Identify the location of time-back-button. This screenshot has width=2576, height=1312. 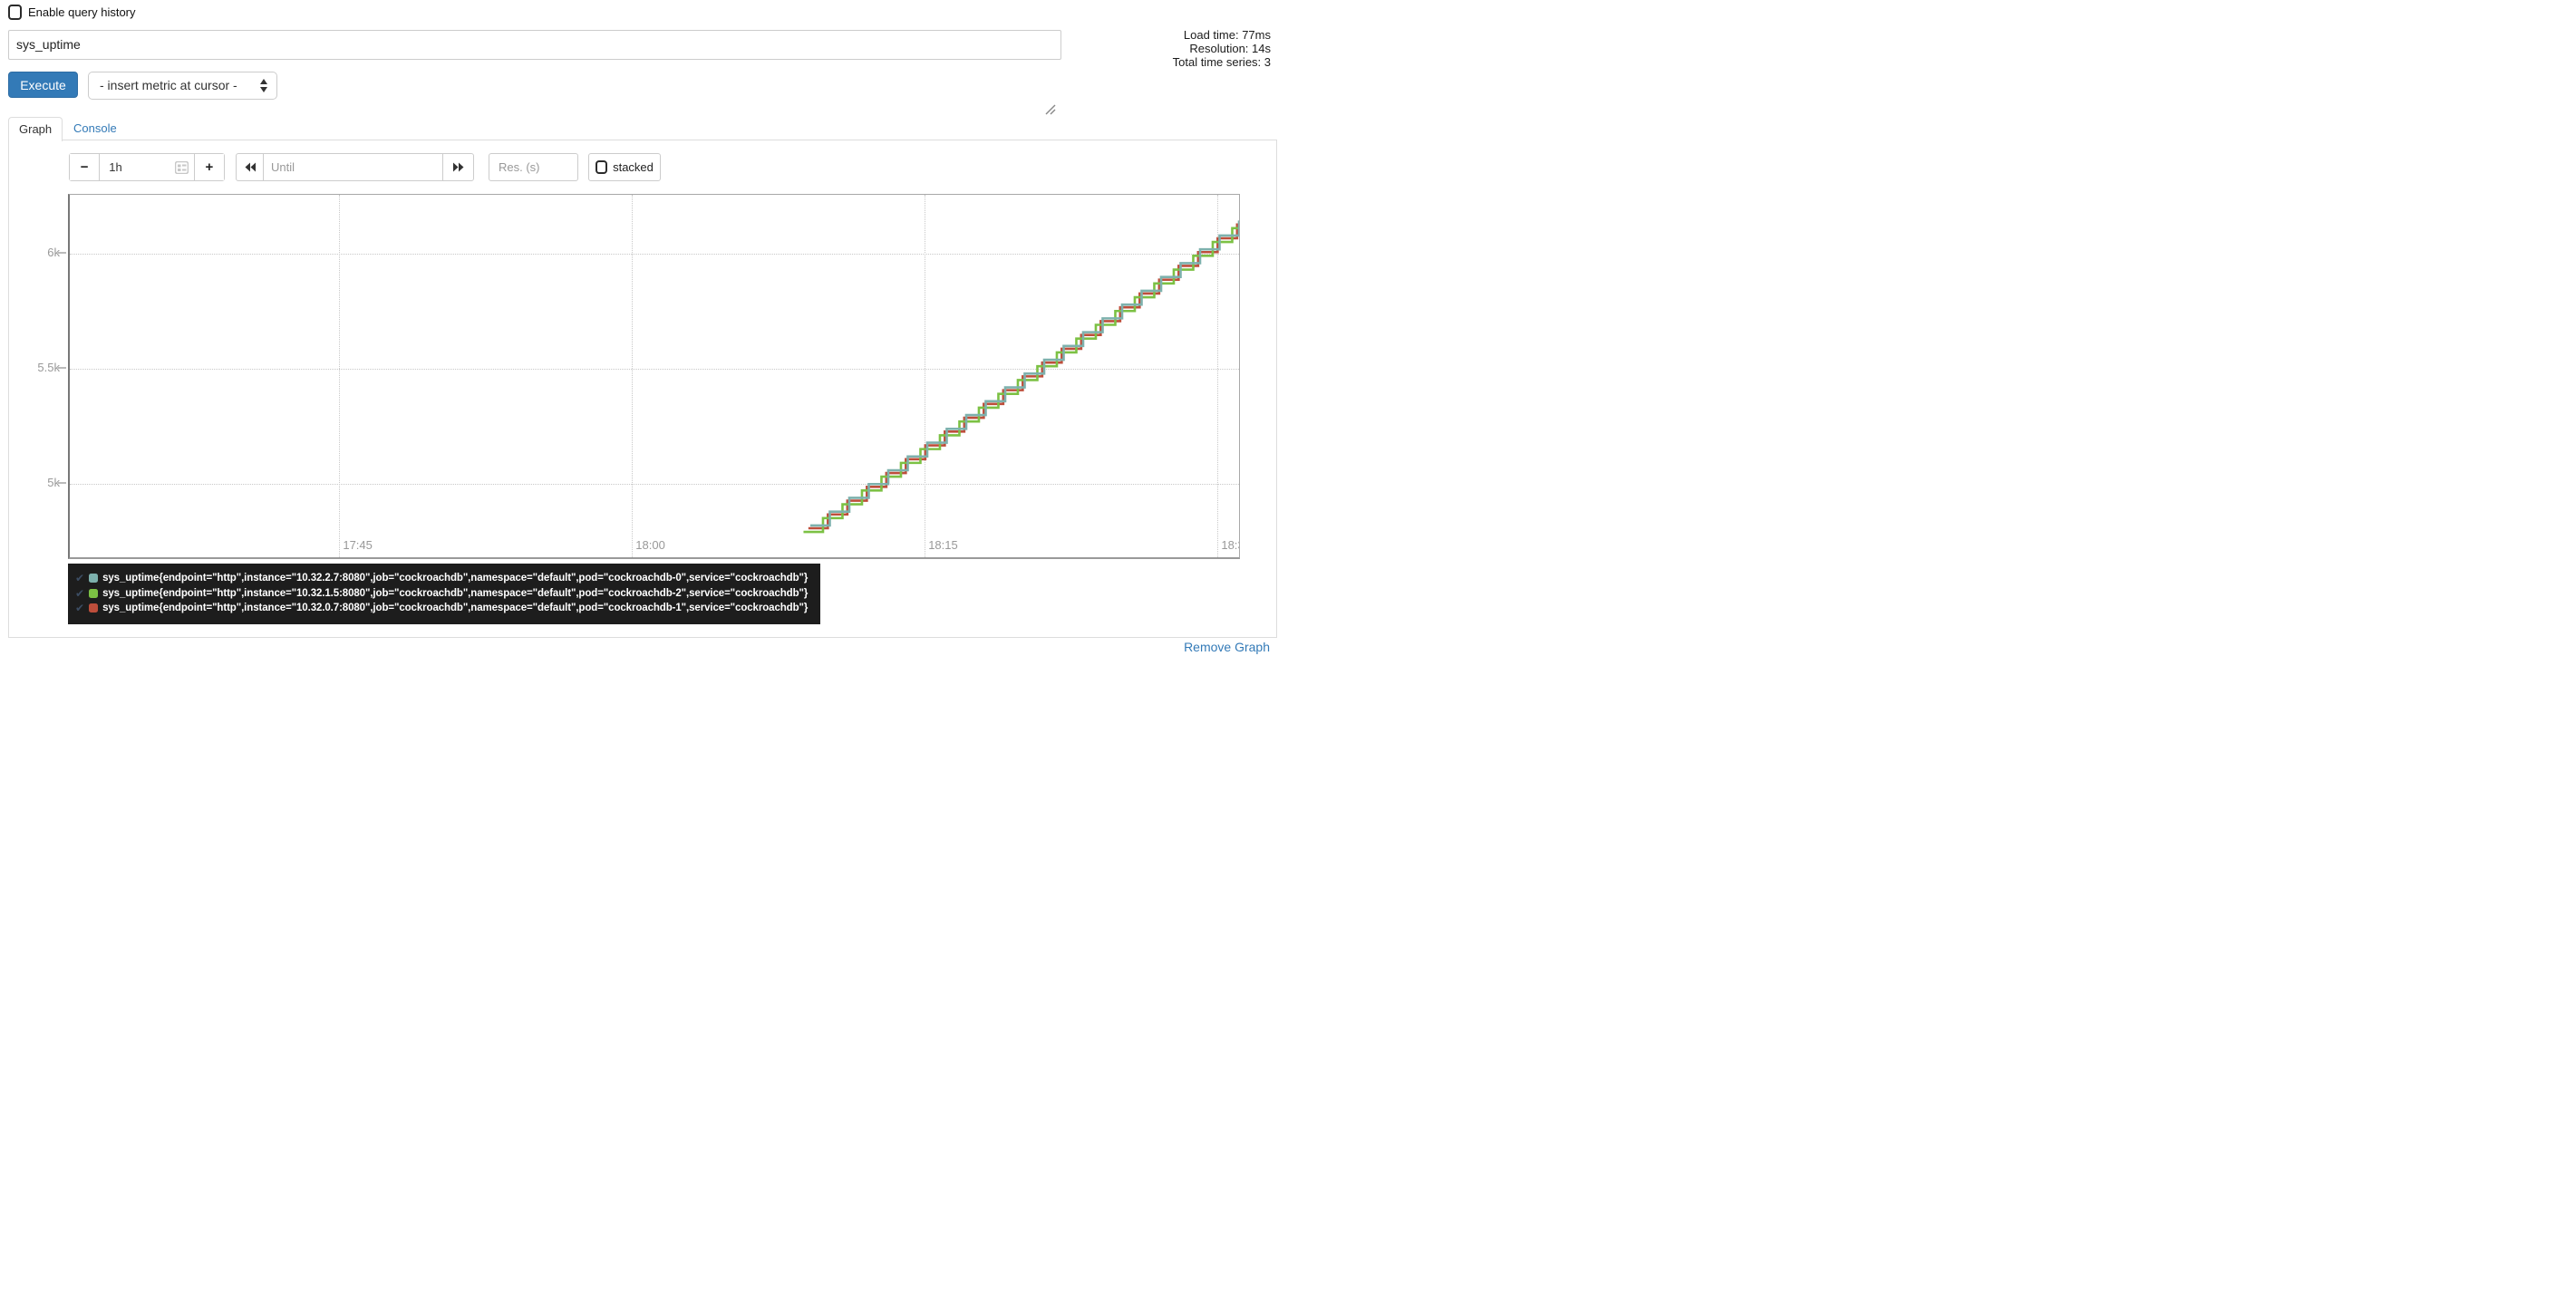
(250, 167).